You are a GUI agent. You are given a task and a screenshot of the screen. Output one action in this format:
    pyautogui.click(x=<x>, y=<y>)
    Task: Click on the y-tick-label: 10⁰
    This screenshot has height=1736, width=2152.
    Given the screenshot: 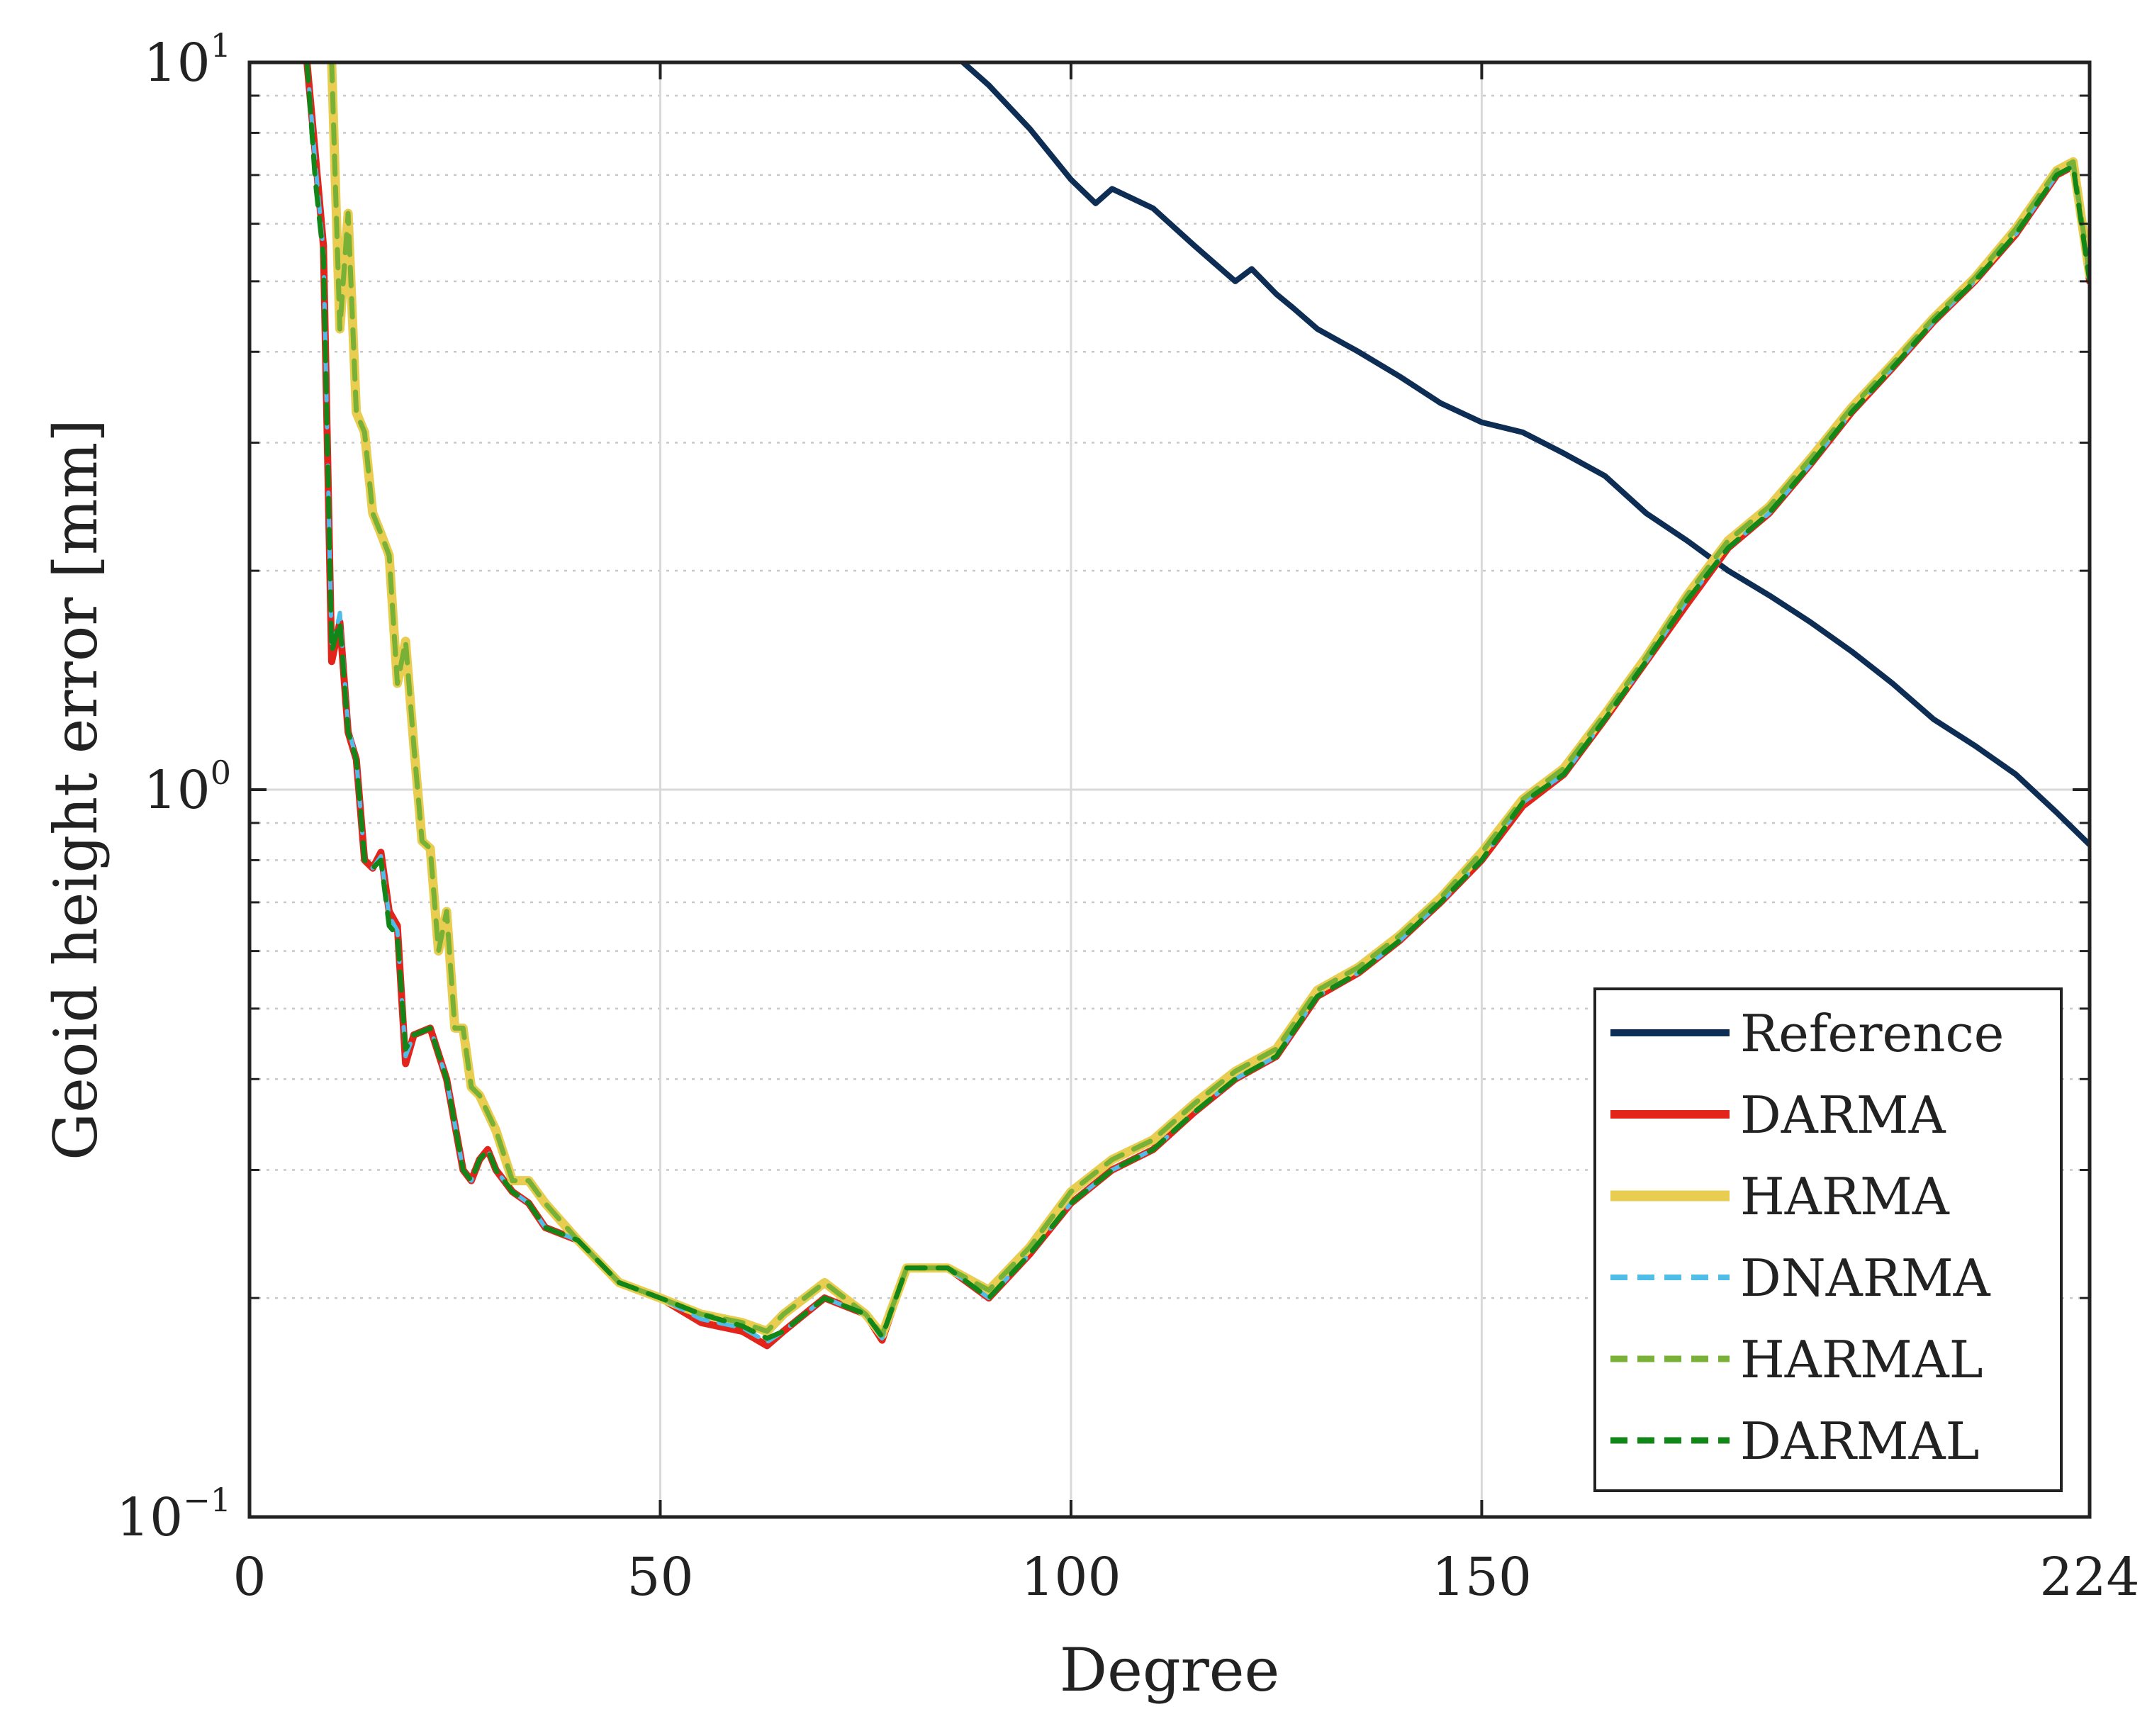 What is the action you would take?
    pyautogui.click(x=187, y=787)
    